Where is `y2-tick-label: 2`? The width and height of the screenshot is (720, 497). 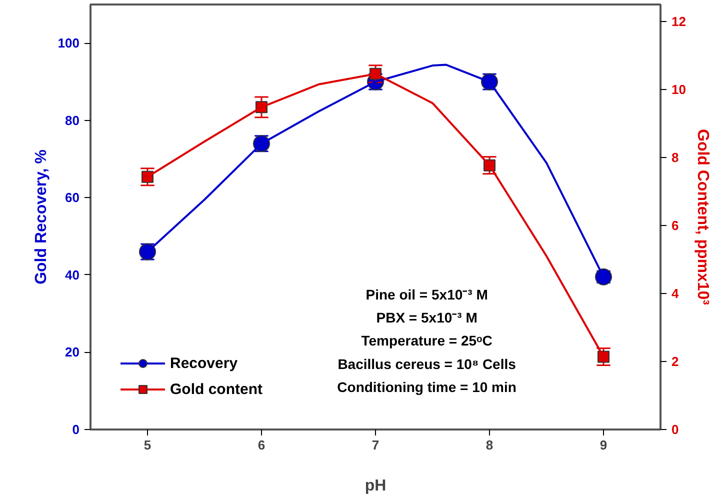
y2-tick-label: 2 is located at coordinates (675, 361).